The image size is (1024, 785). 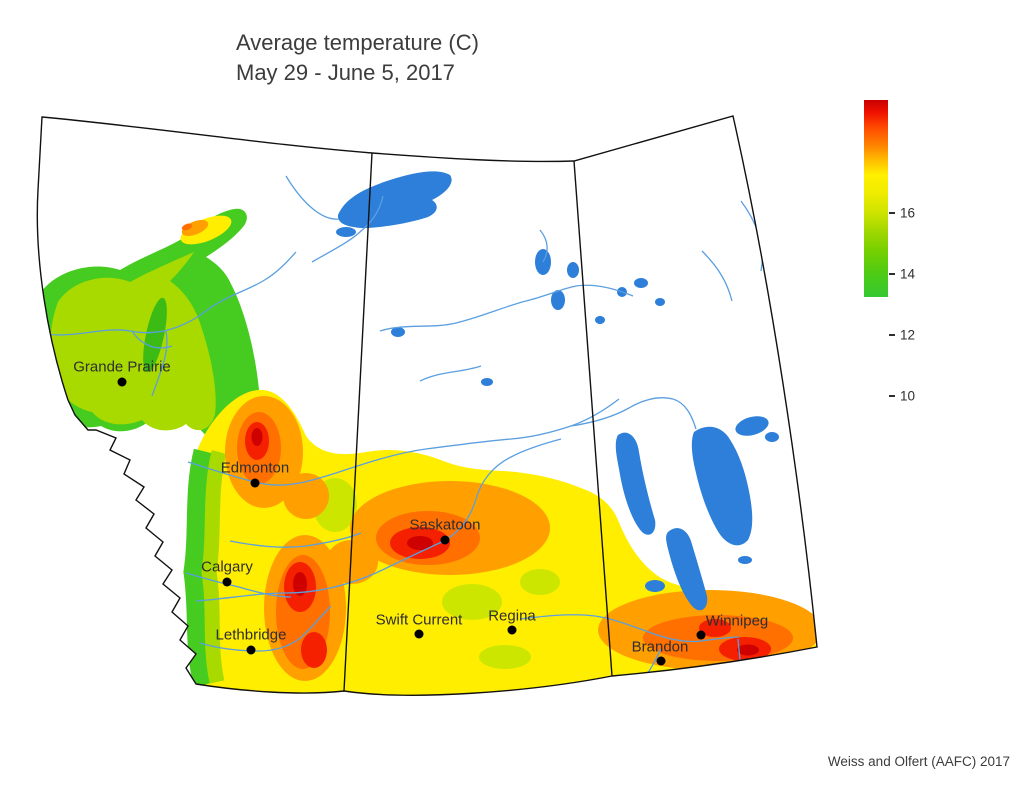 I want to click on legend-tick-label: 10, so click(x=908, y=396).